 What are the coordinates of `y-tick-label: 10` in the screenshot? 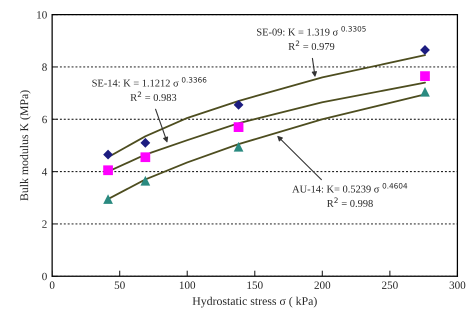 It's located at (42, 15).